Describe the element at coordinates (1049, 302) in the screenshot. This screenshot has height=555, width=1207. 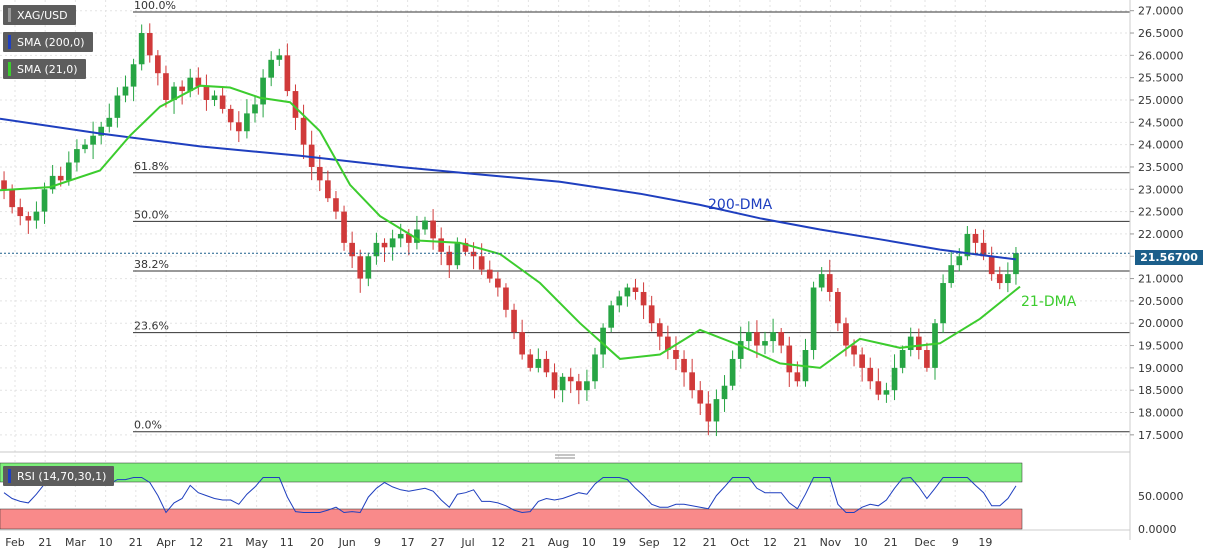
I see `annotation-21-dma: 21-DMA` at that location.